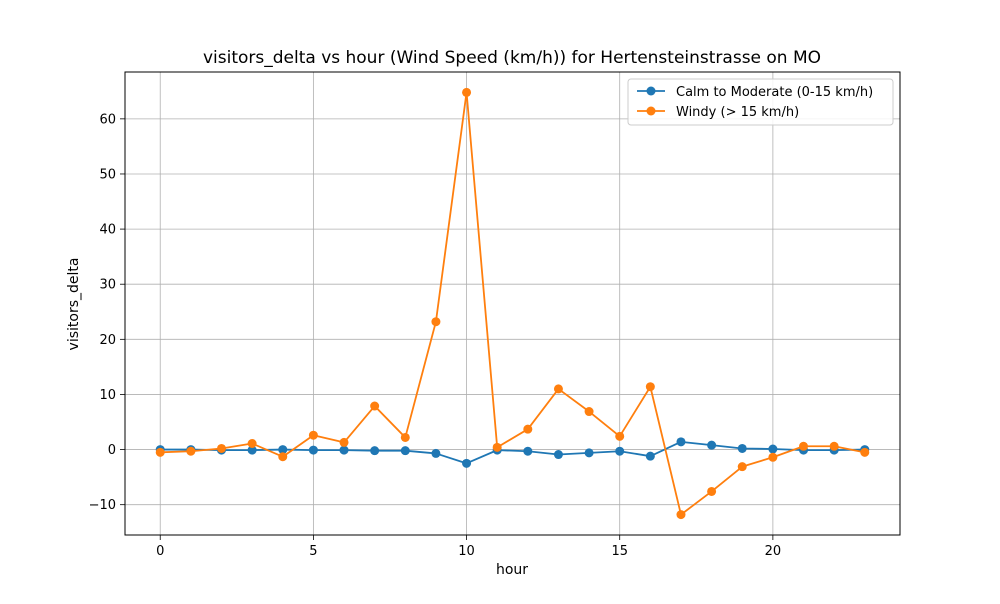 The image size is (1000, 604). What do you see at coordinates (74, 304) in the screenshot?
I see `y-axis-label: visitors_delta` at bounding box center [74, 304].